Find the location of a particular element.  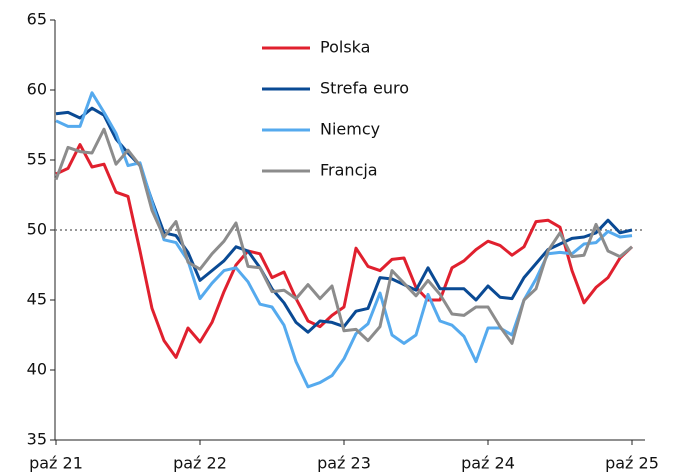

x-tick-label: paź 21 is located at coordinates (56, 463).